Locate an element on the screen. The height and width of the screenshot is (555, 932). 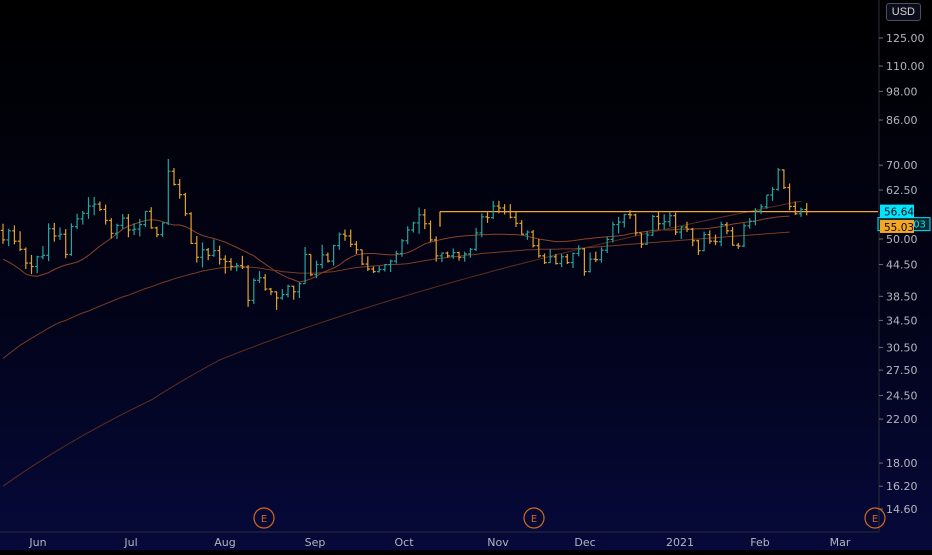
price-tick-label: 14.60 is located at coordinates (902, 509).